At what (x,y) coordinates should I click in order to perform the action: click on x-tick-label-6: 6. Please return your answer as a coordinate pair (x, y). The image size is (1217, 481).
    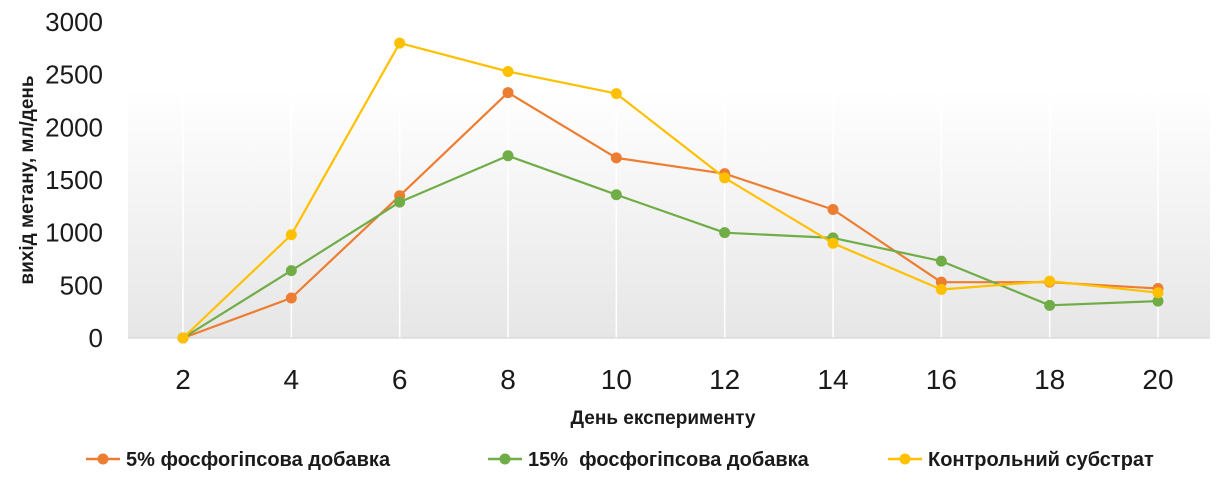
    Looking at the image, I should click on (400, 379).